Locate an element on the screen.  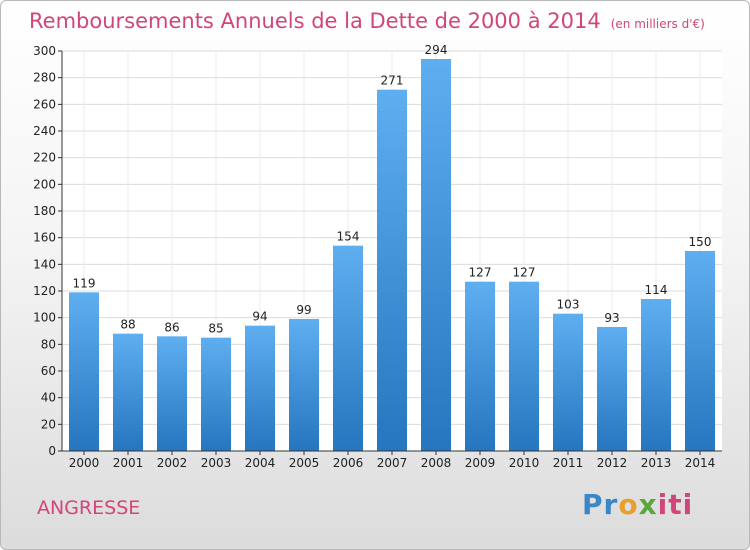
bar-value-label: 294 is located at coordinates (436, 50).